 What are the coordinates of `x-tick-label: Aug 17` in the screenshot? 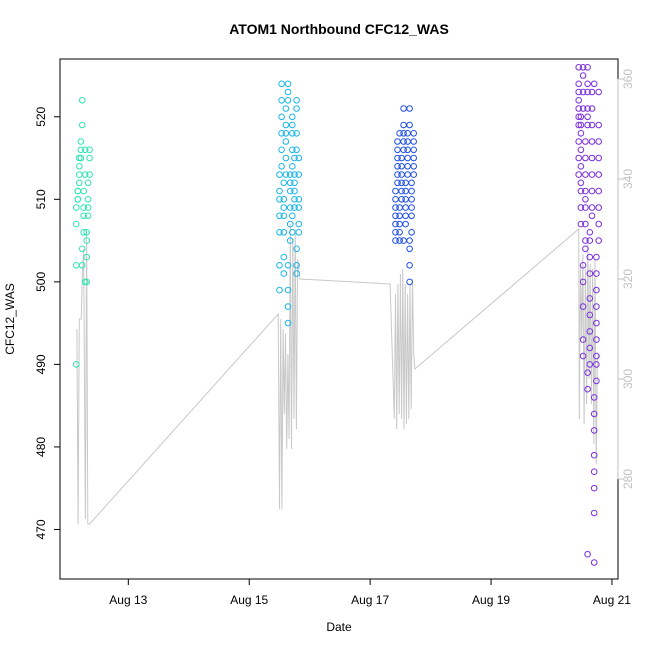 It's located at (370, 600).